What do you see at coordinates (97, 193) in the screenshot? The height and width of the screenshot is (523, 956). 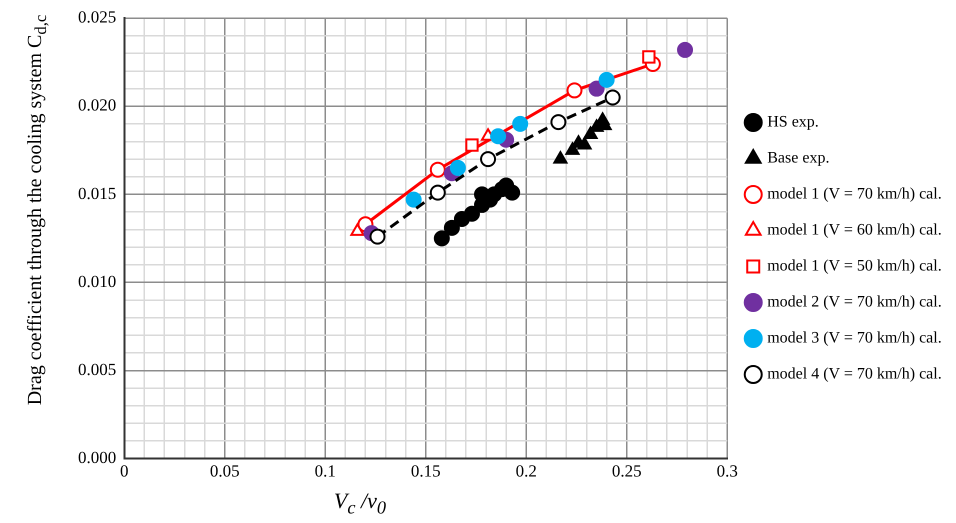 I see `y-tick-label: 0.015` at bounding box center [97, 193].